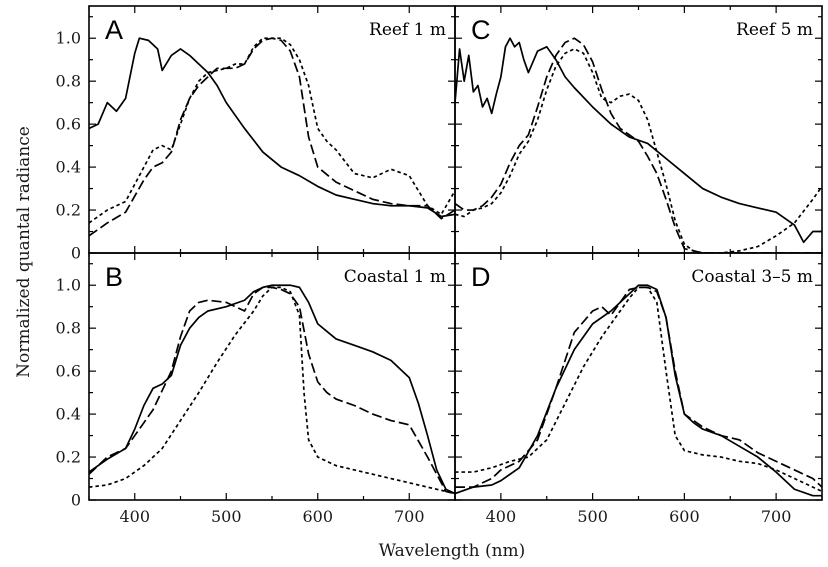  I want to click on panel-letter: D, so click(481, 277).